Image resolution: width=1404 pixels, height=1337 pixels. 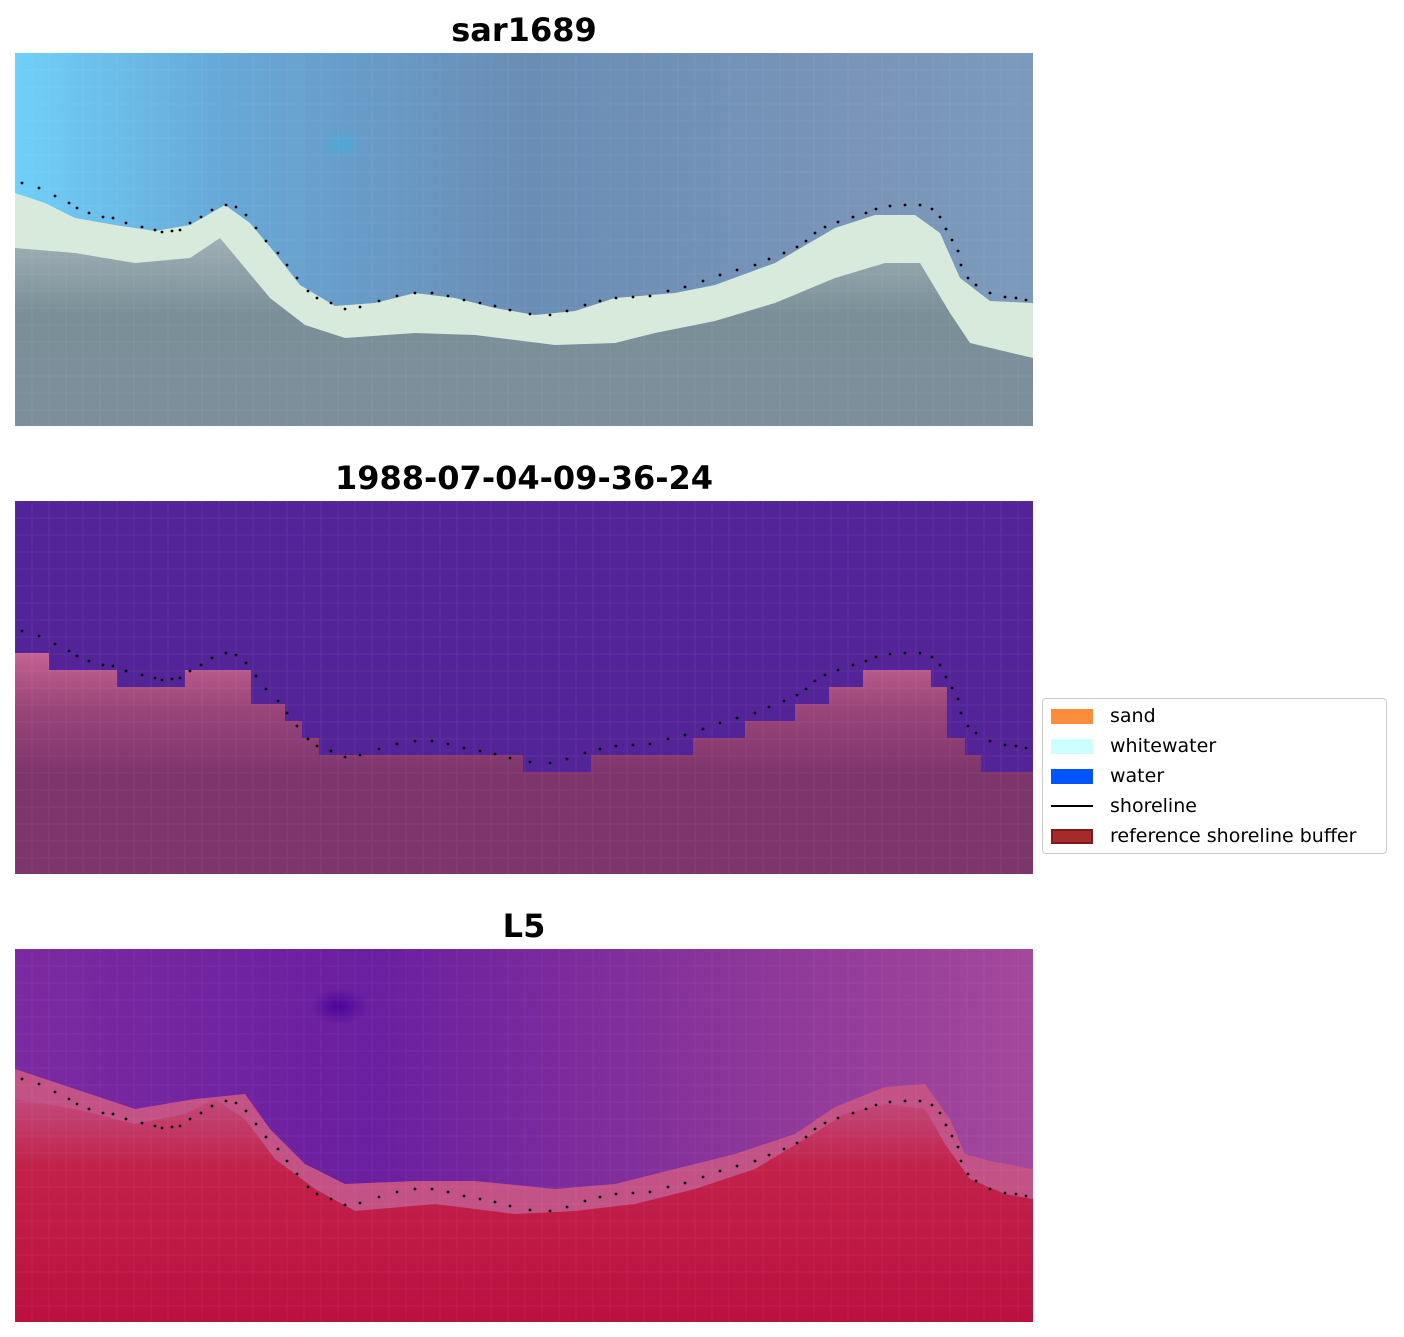 I want to click on whitewater-swatch, so click(x=1072, y=746).